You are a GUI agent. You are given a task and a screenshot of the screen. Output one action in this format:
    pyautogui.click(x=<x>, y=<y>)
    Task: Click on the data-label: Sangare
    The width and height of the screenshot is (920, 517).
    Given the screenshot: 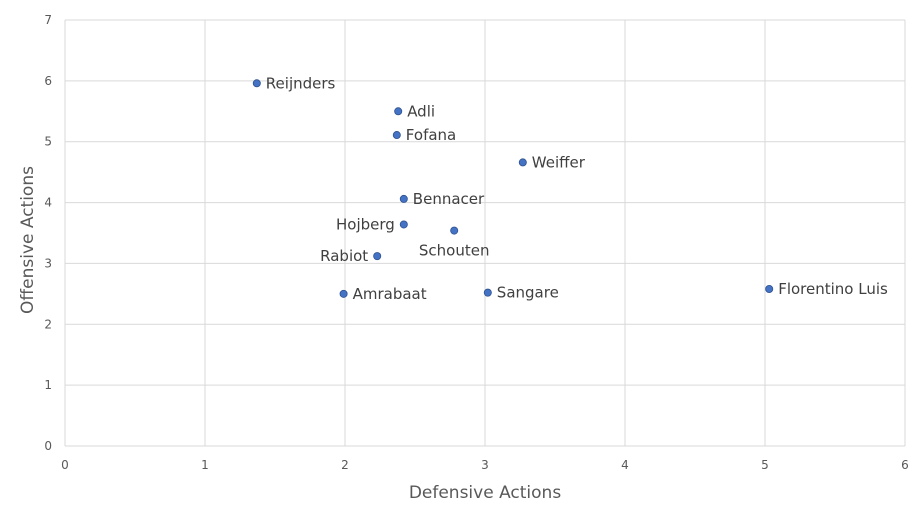 What is the action you would take?
    pyautogui.click(x=528, y=293)
    